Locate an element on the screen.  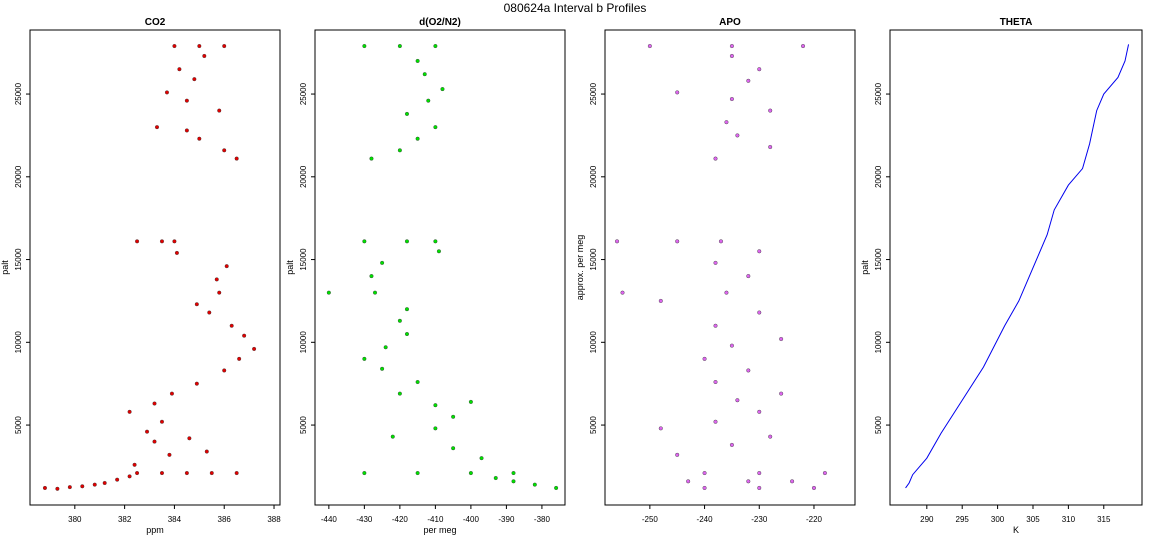
x-tick-label: -430 is located at coordinates (364, 519).